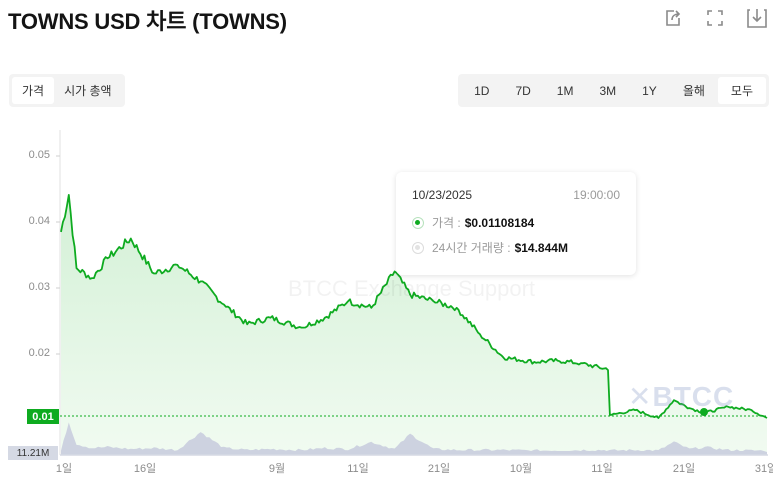  I want to click on download-icon, so click(757, 18).